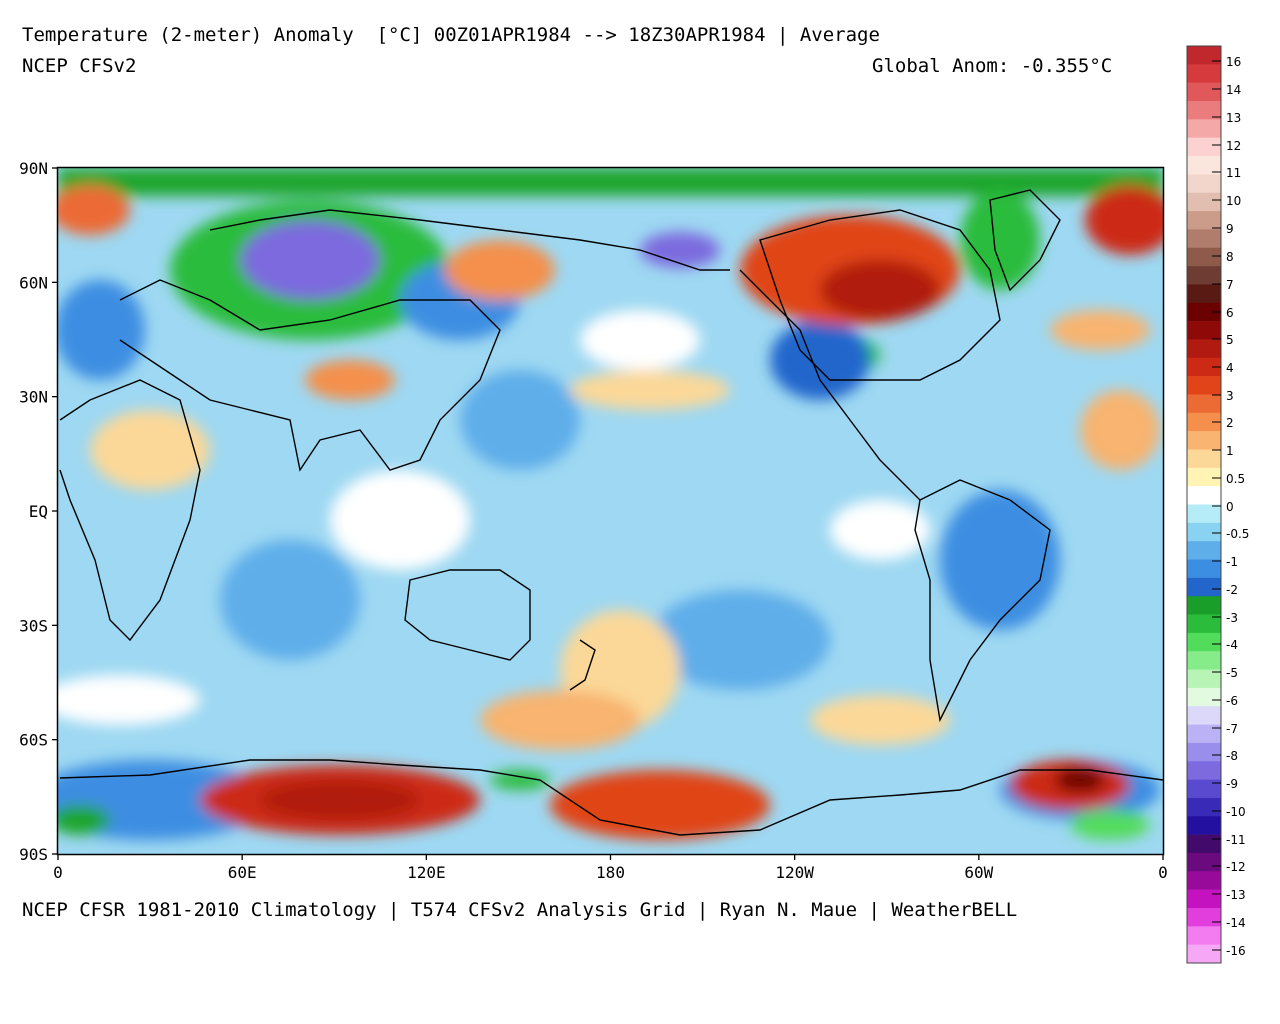 The height and width of the screenshot is (1024, 1280). What do you see at coordinates (992, 66) in the screenshot?
I see `global-anomaly-readout: Global Anom: -0.355°C` at bounding box center [992, 66].